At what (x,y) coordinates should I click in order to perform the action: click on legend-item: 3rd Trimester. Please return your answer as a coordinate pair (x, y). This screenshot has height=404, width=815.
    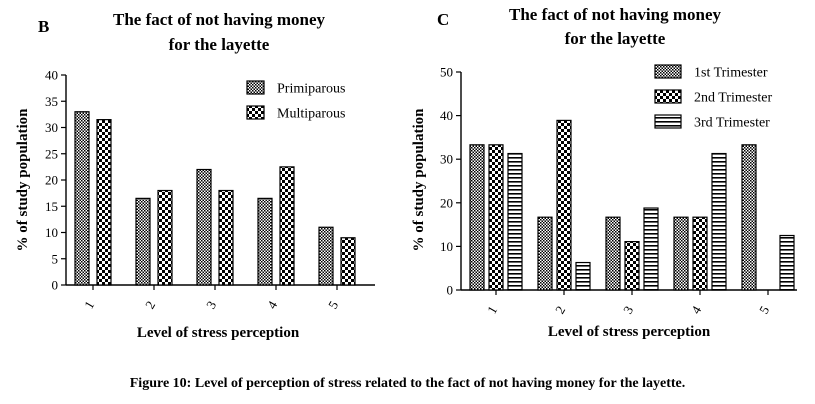
    Looking at the image, I should click on (712, 122).